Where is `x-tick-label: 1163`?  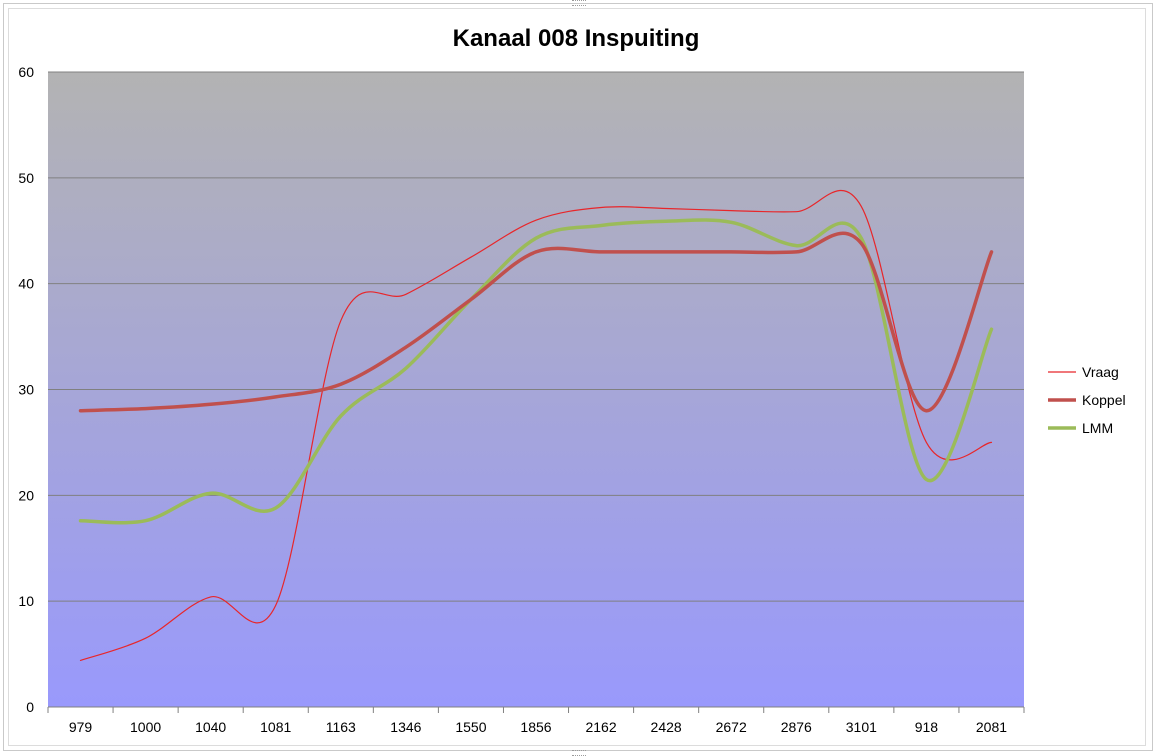
x-tick-label: 1163 is located at coordinates (341, 727).